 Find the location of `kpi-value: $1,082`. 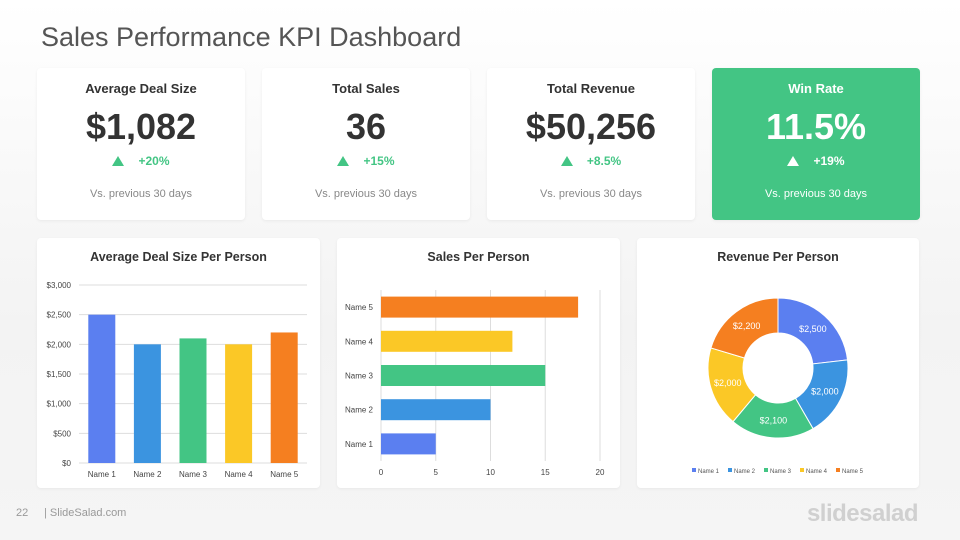

kpi-value: $1,082 is located at coordinates (141, 126).